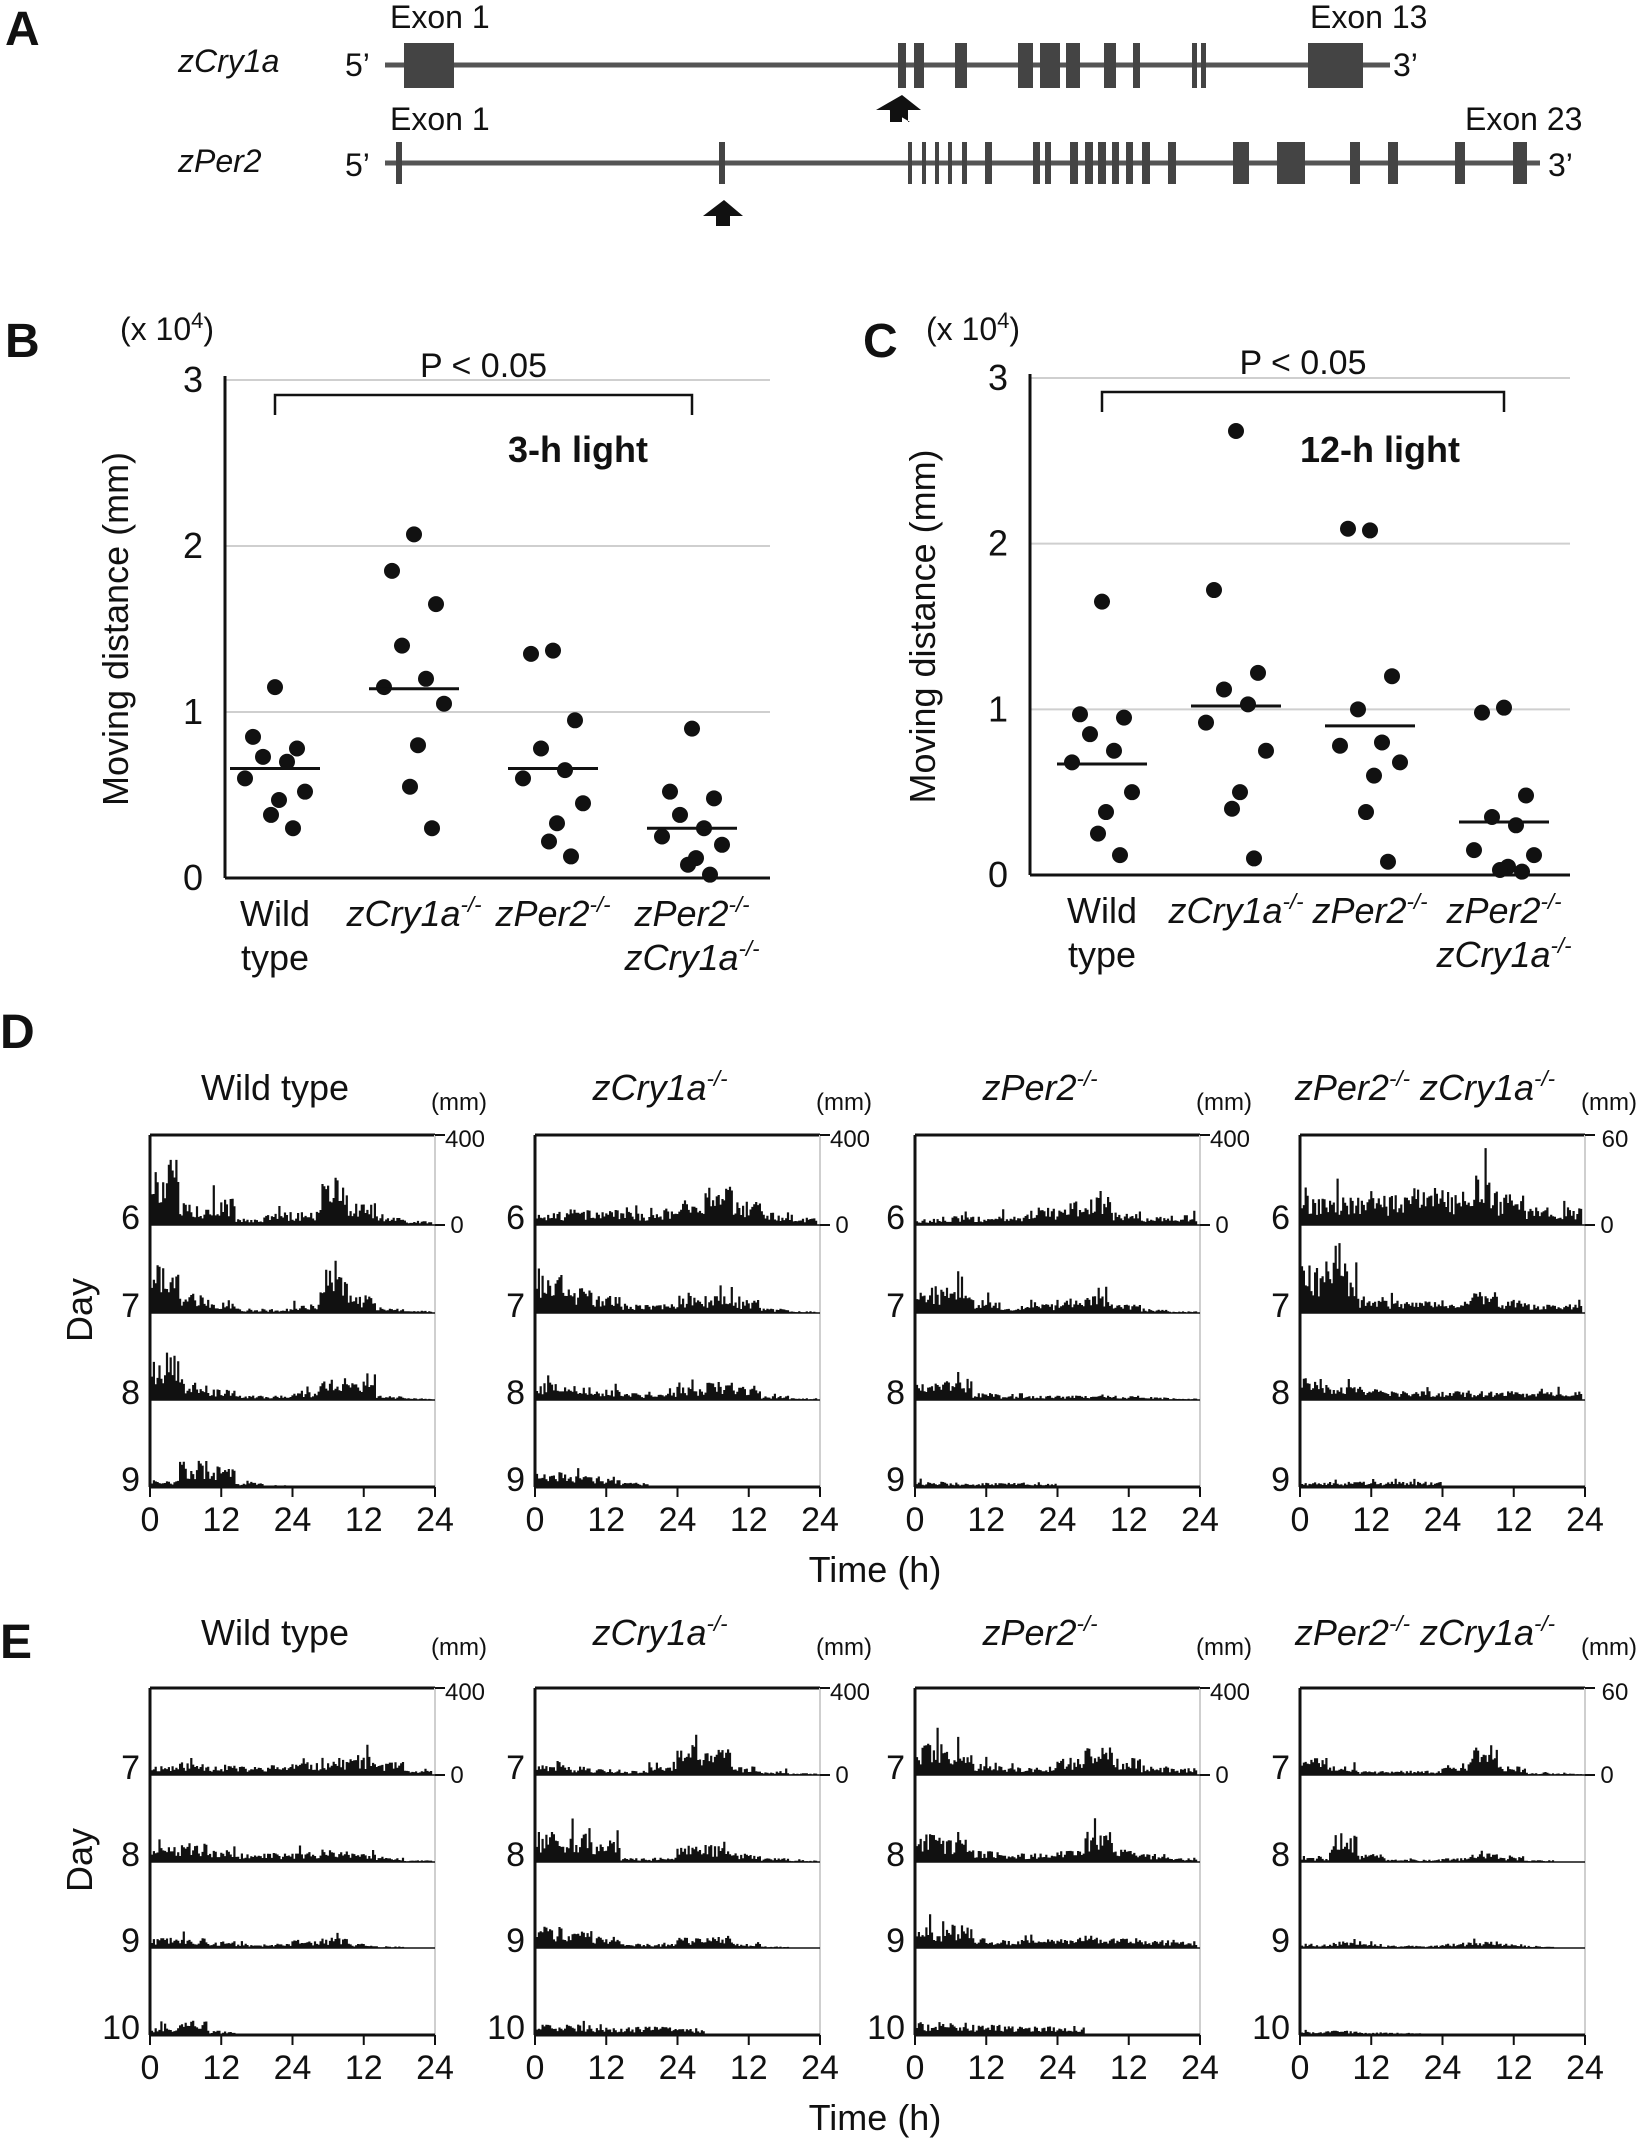 The image size is (1650, 2140). I want to click on y-tick-label: 2, so click(998, 543).